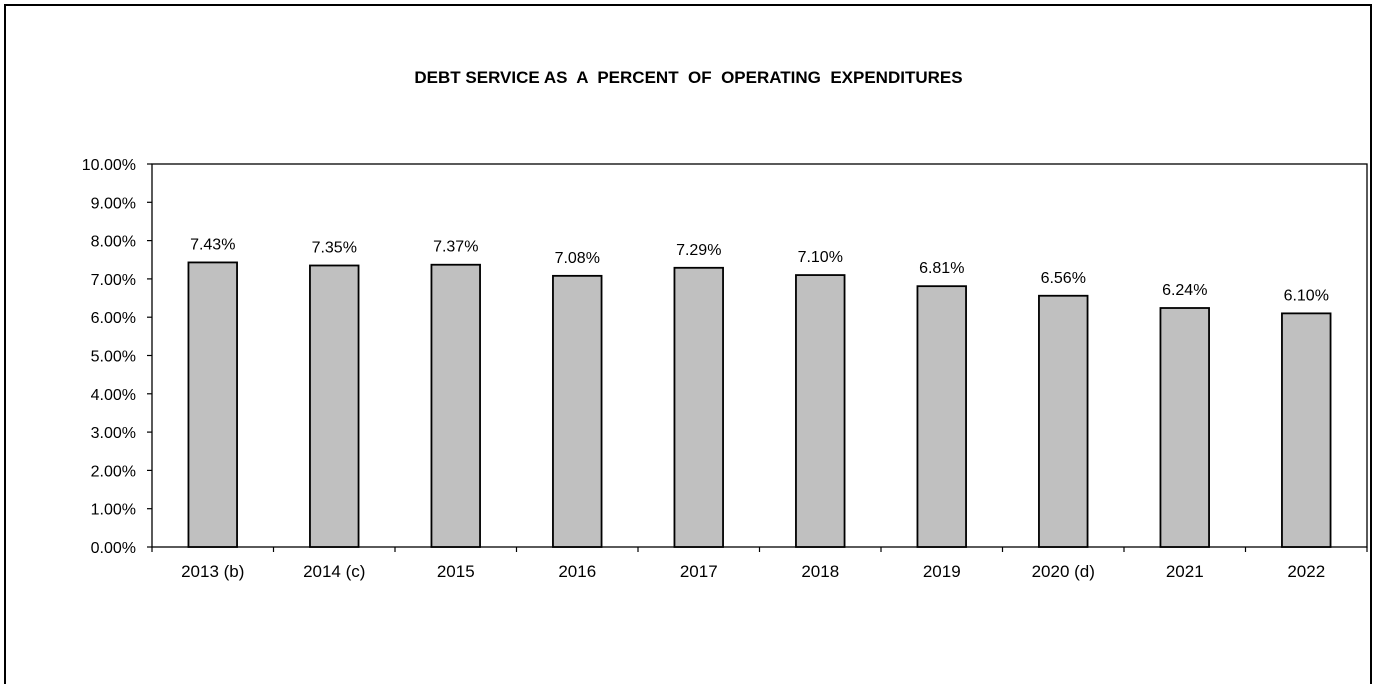 This screenshot has height=684, width=1377. Describe the element at coordinates (1063, 571) in the screenshot. I see `x-tick-label: 2020 (d)` at that location.